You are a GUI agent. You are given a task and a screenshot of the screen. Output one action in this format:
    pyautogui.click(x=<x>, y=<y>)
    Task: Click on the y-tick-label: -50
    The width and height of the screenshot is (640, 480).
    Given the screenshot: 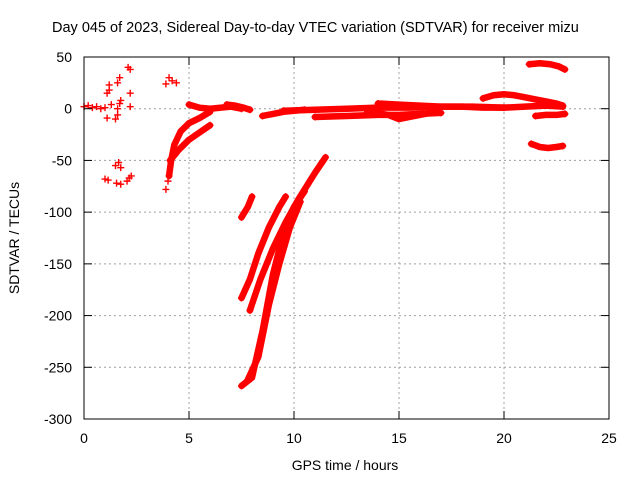 What is the action you would take?
    pyautogui.click(x=62, y=160)
    